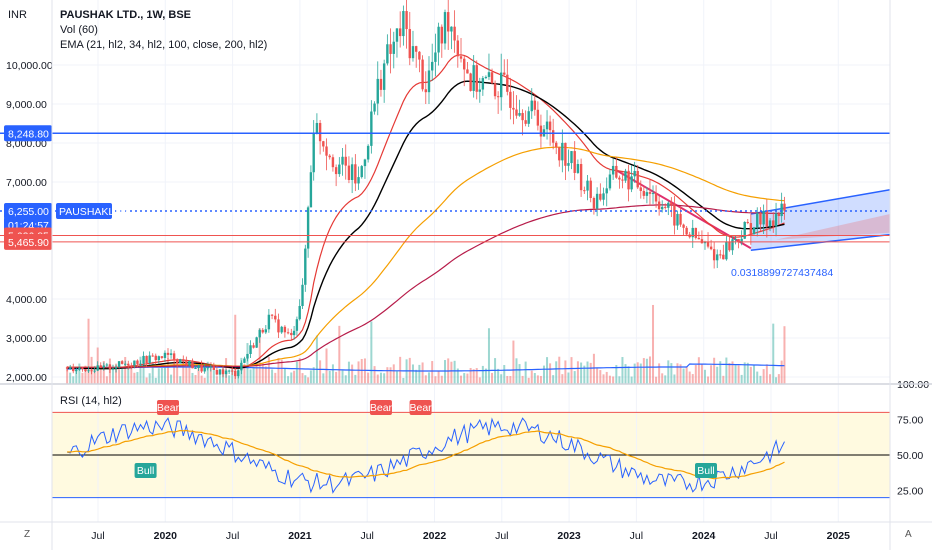 The height and width of the screenshot is (550, 932). Describe the element at coordinates (28, 243) in the screenshot. I see `price-tag-text: 5,465.90` at that location.